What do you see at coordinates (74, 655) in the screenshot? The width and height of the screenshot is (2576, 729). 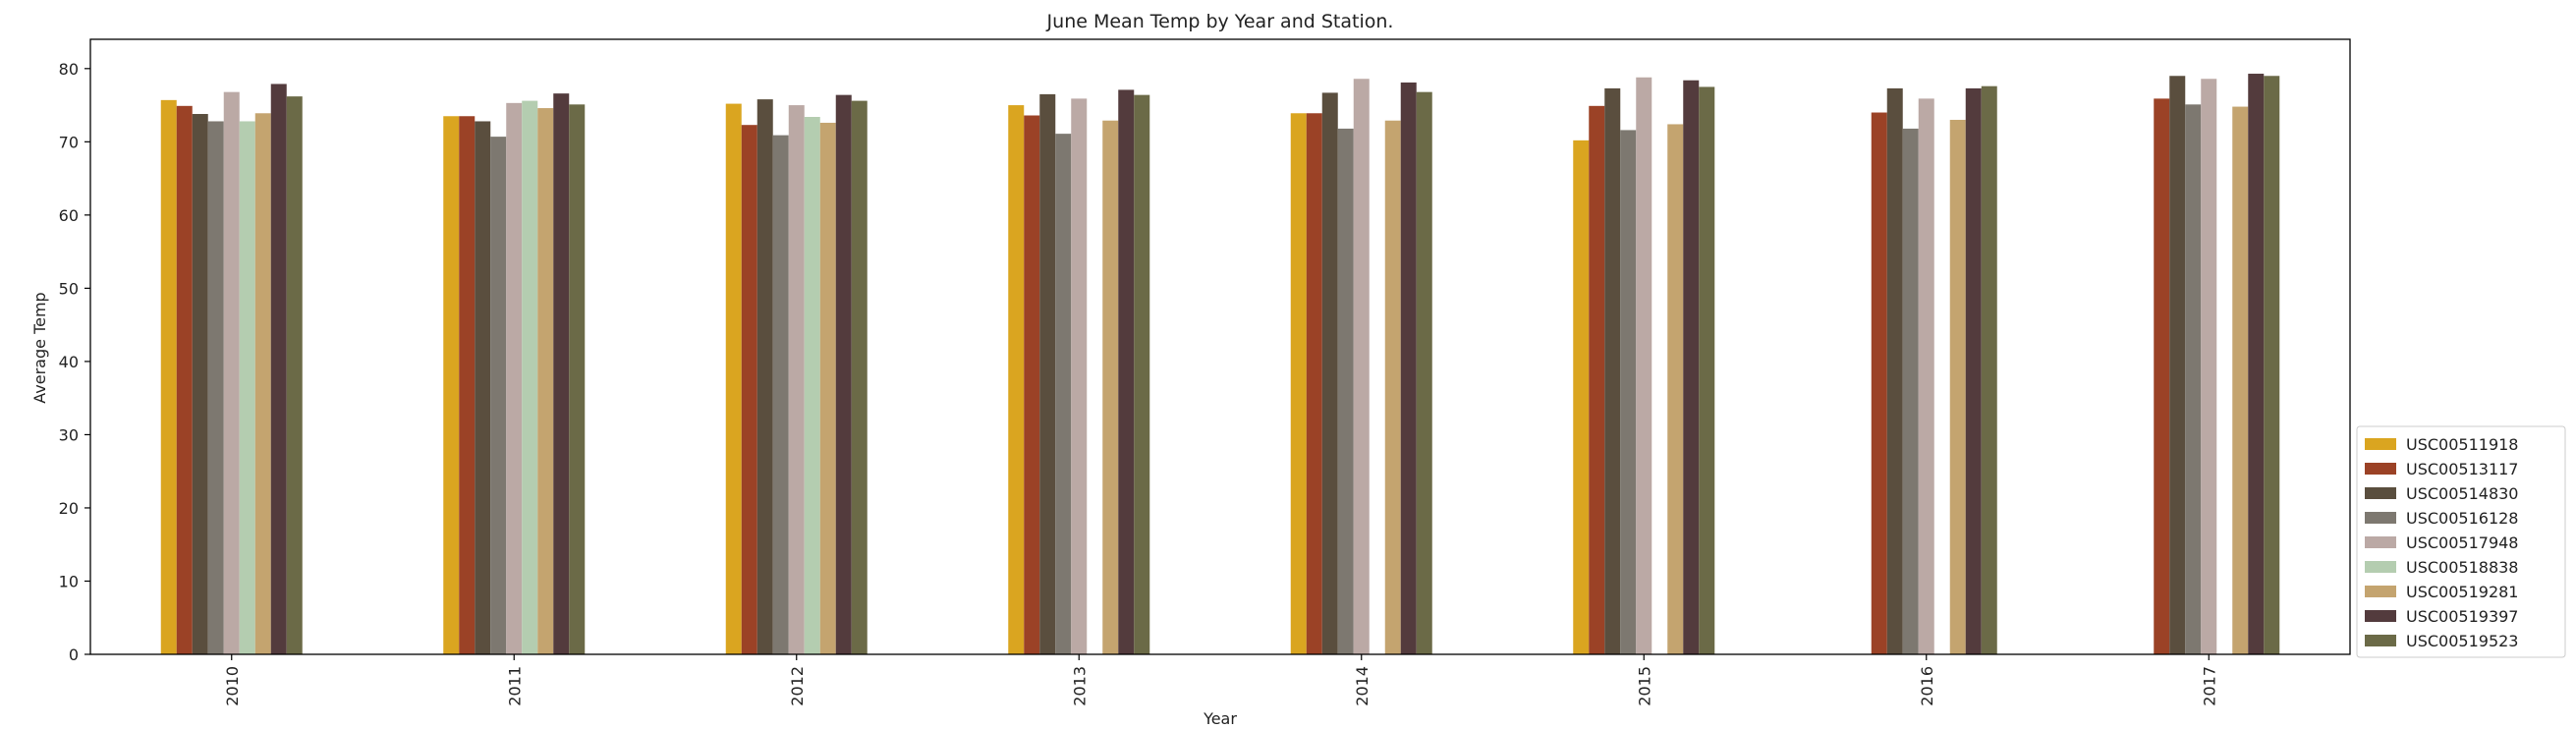 I see `y-tick-label: 0` at bounding box center [74, 655].